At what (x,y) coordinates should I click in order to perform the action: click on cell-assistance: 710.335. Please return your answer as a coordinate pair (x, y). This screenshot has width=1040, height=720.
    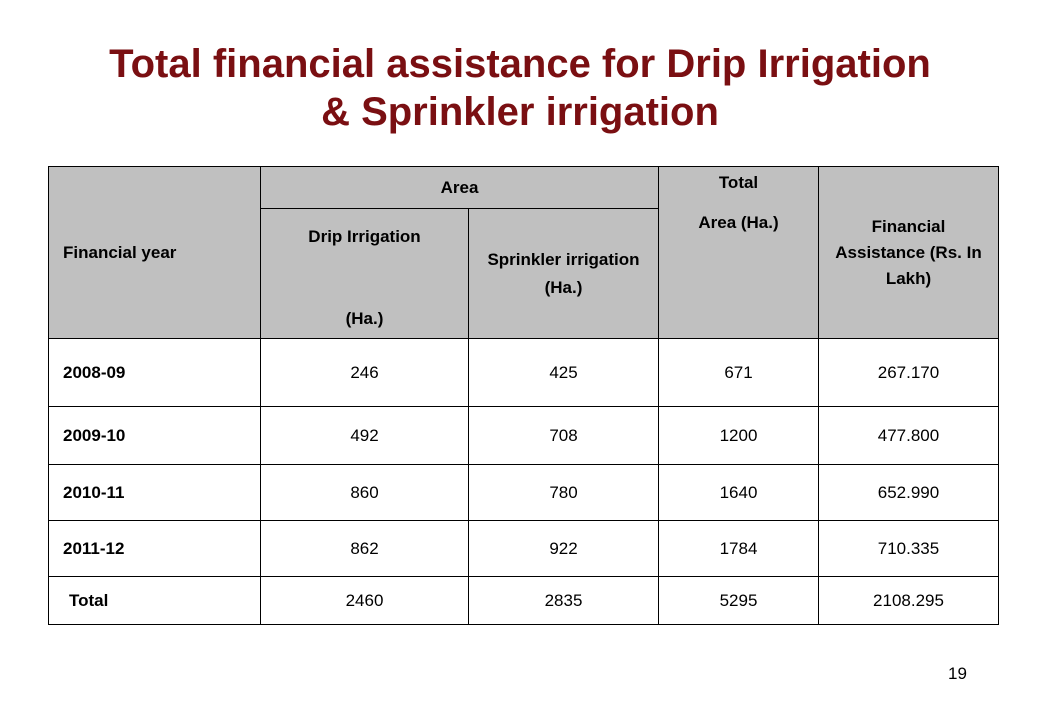
    Looking at the image, I should click on (908, 548).